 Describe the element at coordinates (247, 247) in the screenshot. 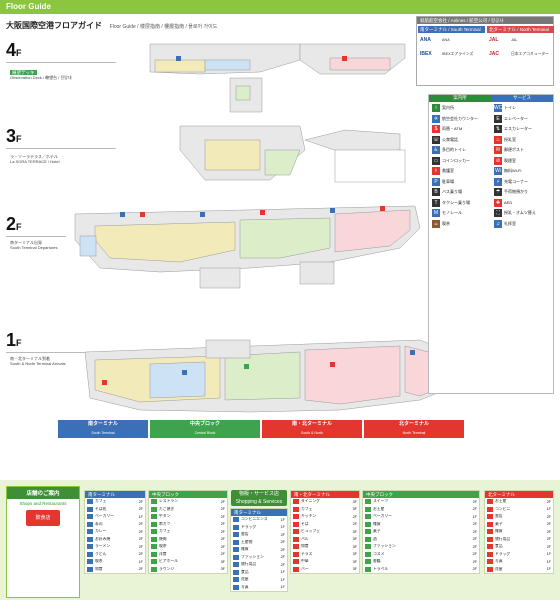

I see `floor-2f-map` at that location.